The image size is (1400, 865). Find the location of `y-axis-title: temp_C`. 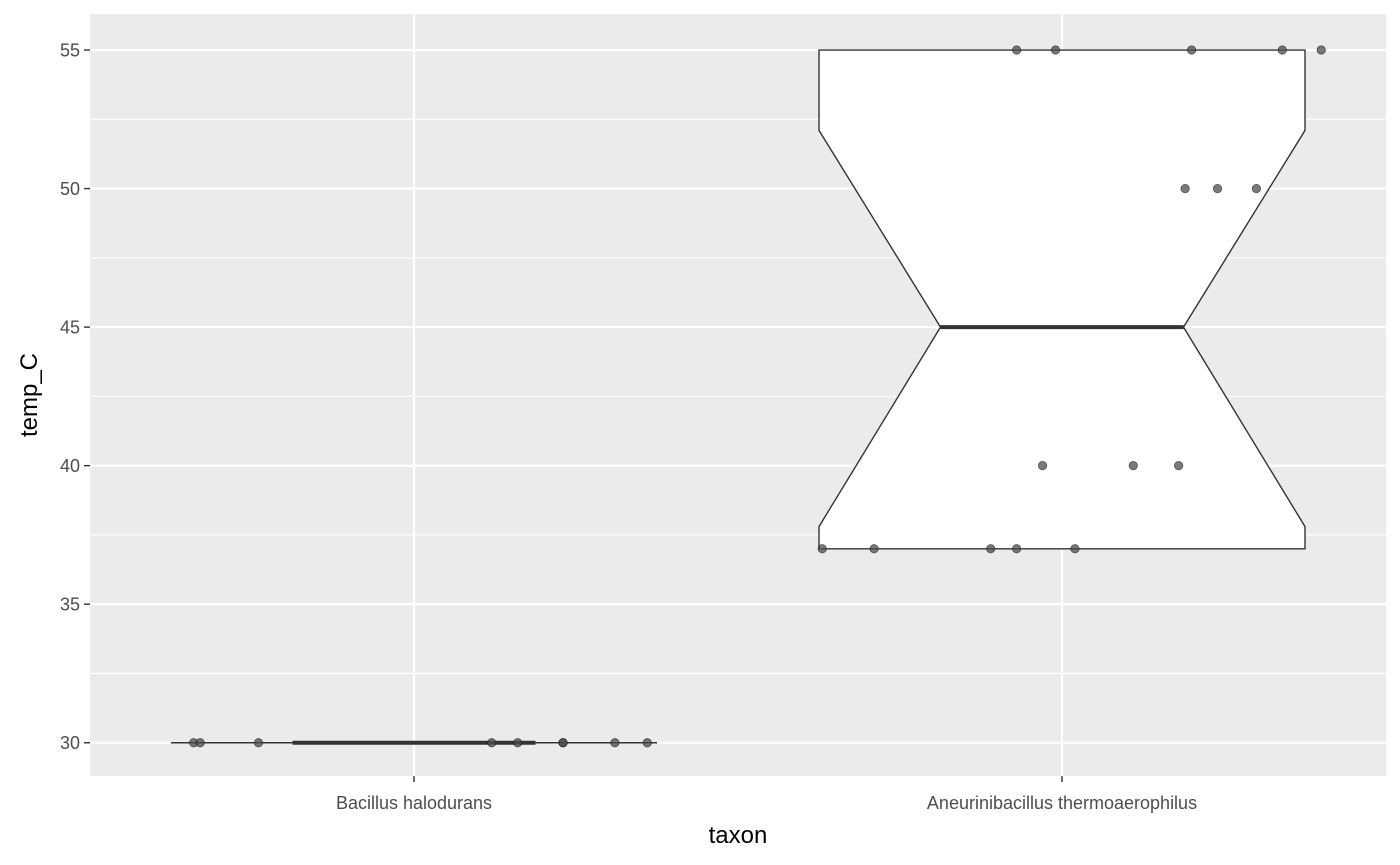

y-axis-title: temp_C is located at coordinates (29, 395).